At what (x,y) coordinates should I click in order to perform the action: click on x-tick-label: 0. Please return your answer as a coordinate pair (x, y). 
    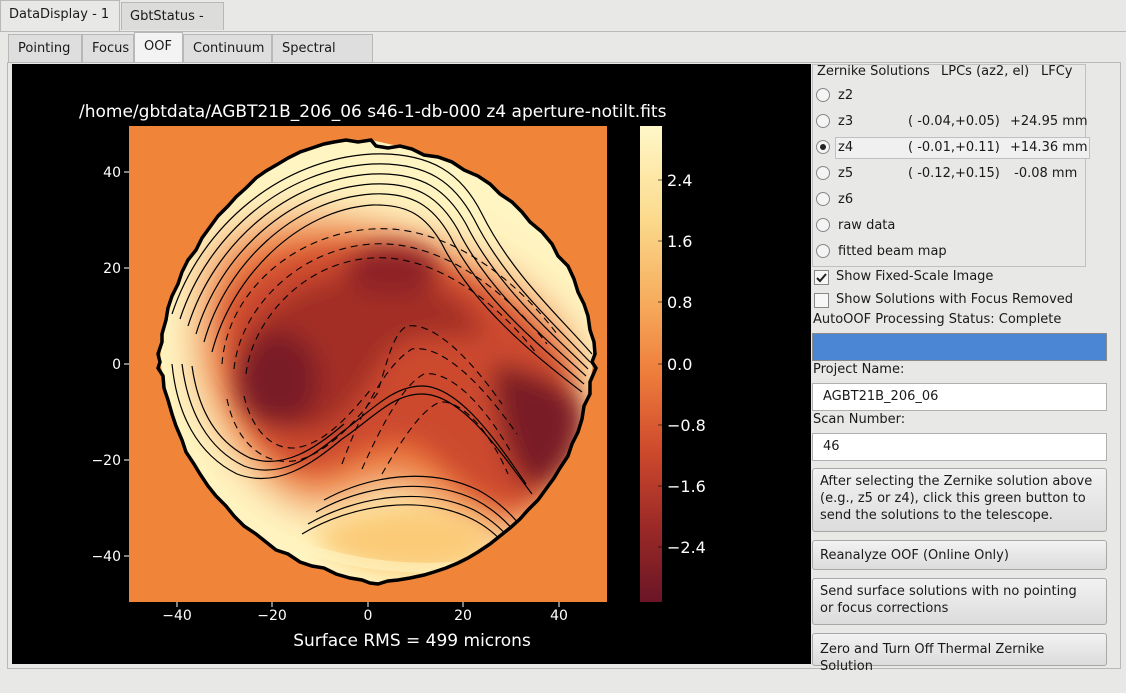
    Looking at the image, I should click on (368, 616).